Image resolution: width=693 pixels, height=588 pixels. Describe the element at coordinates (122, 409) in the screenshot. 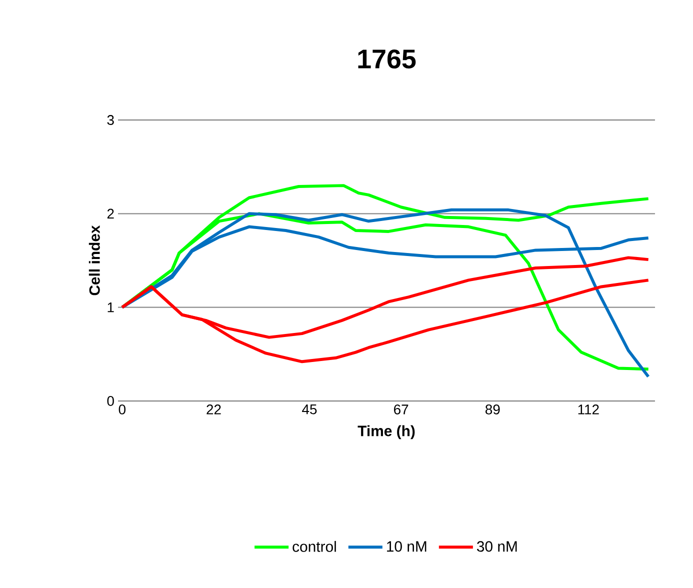

I see `x-tick-label: 0` at that location.